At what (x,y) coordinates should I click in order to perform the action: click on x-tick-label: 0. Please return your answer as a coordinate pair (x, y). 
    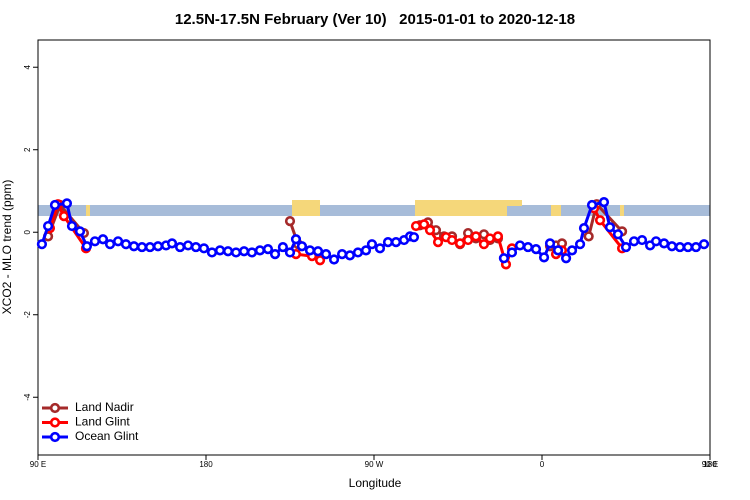
    Looking at the image, I should click on (542, 464).